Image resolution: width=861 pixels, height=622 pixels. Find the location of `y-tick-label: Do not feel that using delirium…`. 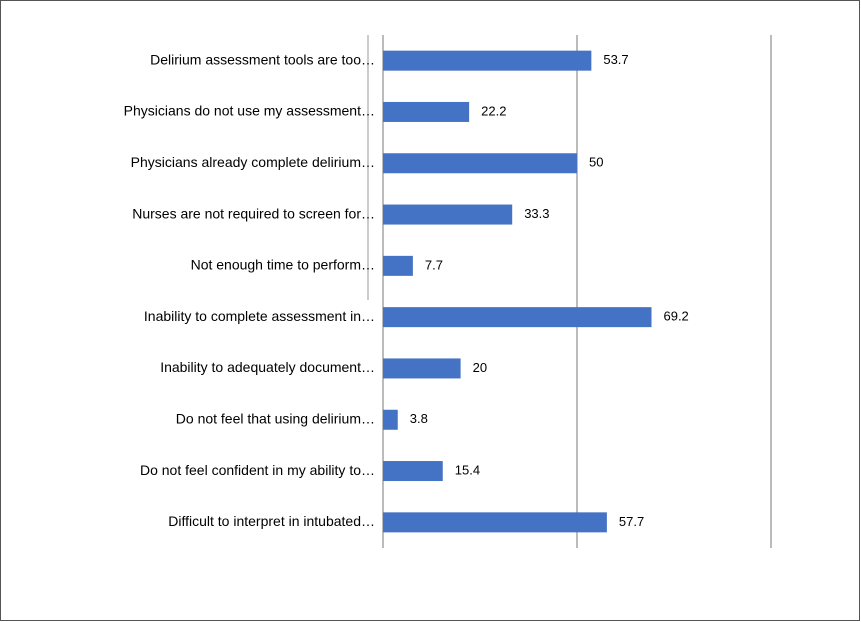

y-tick-label: Do not feel that using delirium… is located at coordinates (275, 418).